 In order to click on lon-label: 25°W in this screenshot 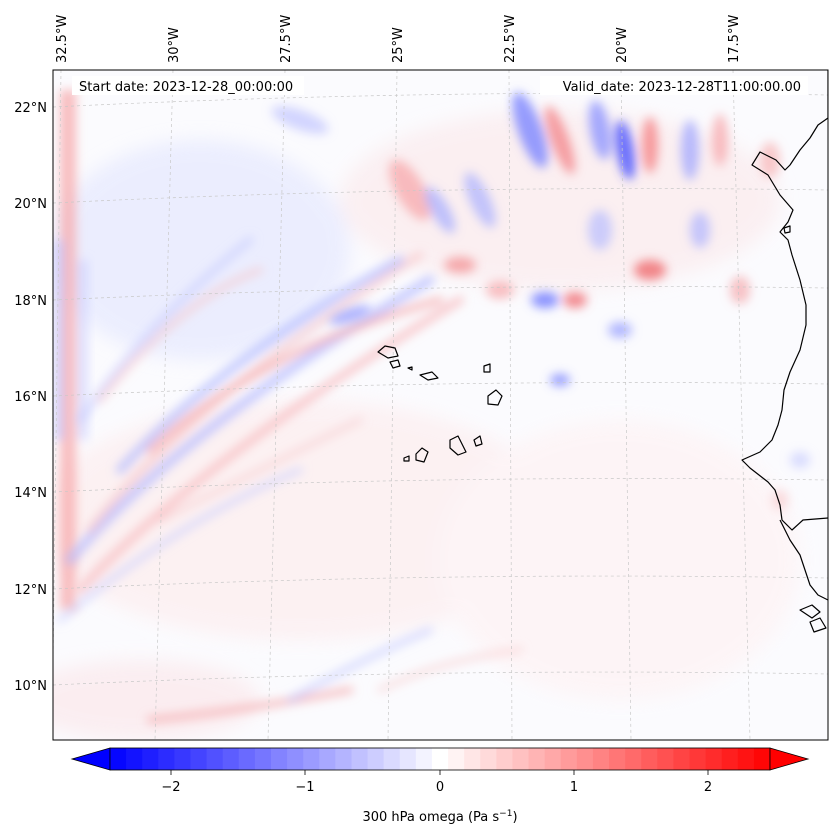, I will do `click(398, 45)`.